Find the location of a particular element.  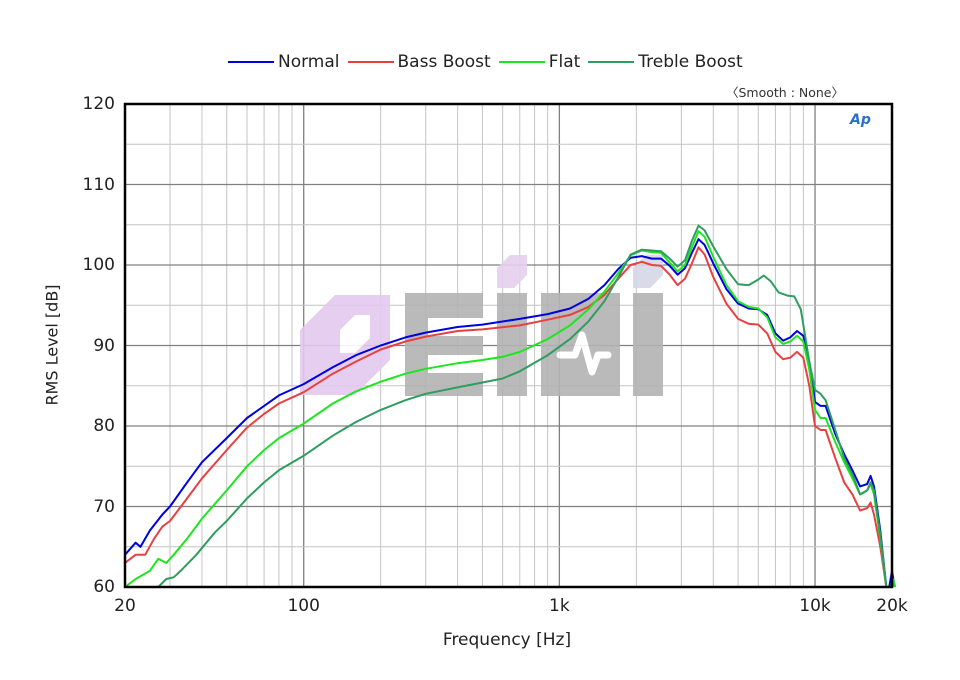

legend-label-treble-boost: Treble Boost is located at coordinates (690, 62).